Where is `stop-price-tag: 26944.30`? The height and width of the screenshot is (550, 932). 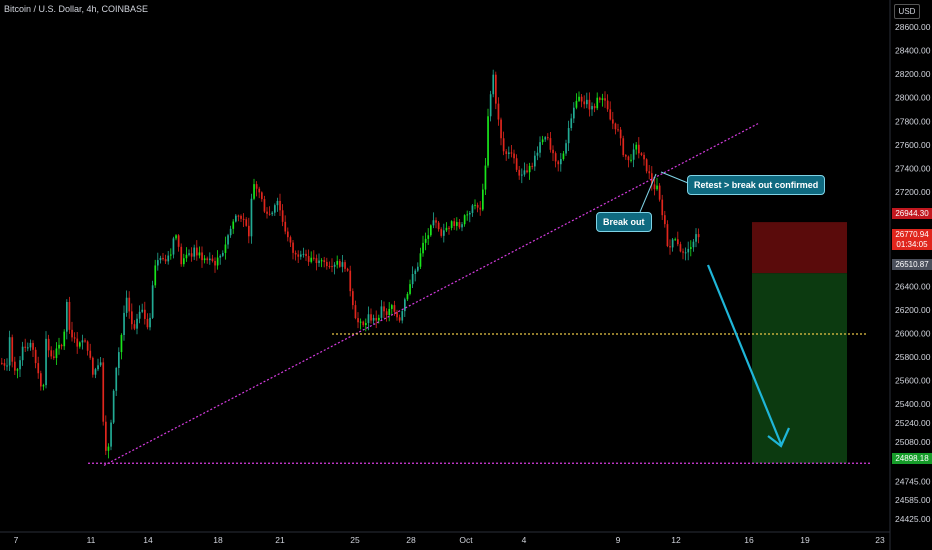 stop-price-tag: 26944.30 is located at coordinates (912, 213).